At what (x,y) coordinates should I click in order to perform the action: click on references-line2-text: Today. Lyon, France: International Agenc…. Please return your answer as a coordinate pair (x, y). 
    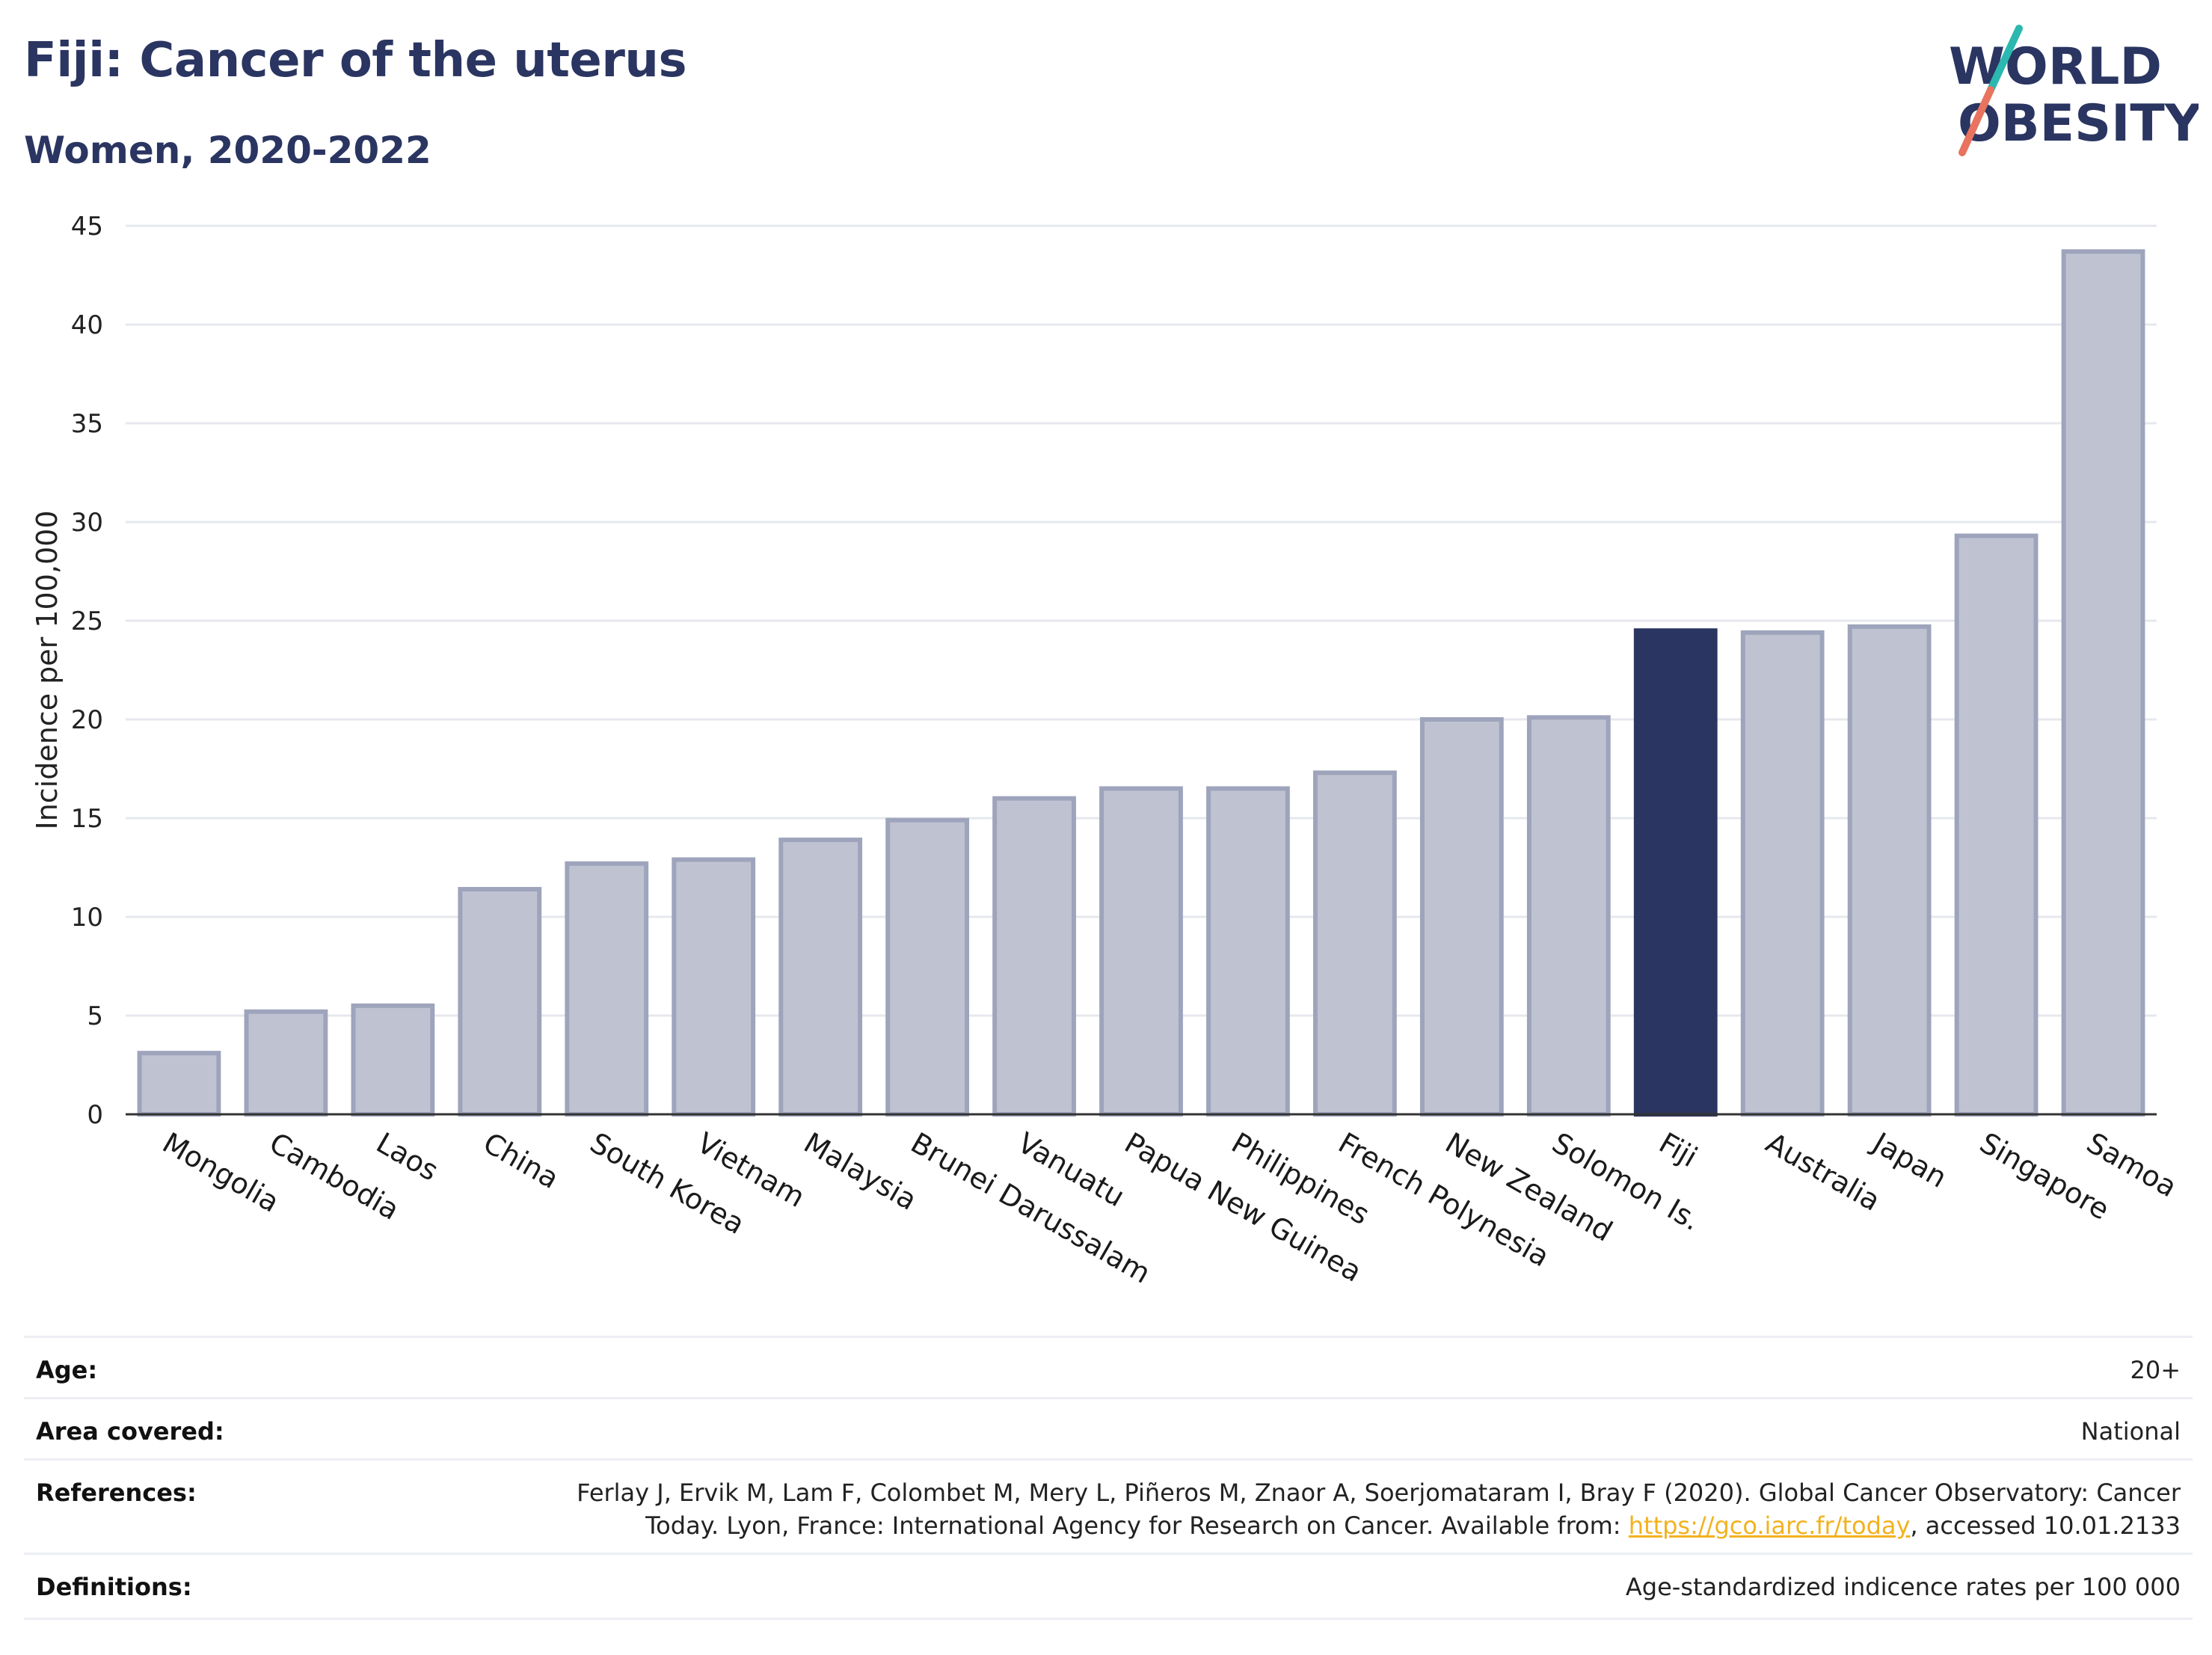
    Looking at the image, I should click on (1137, 1525).